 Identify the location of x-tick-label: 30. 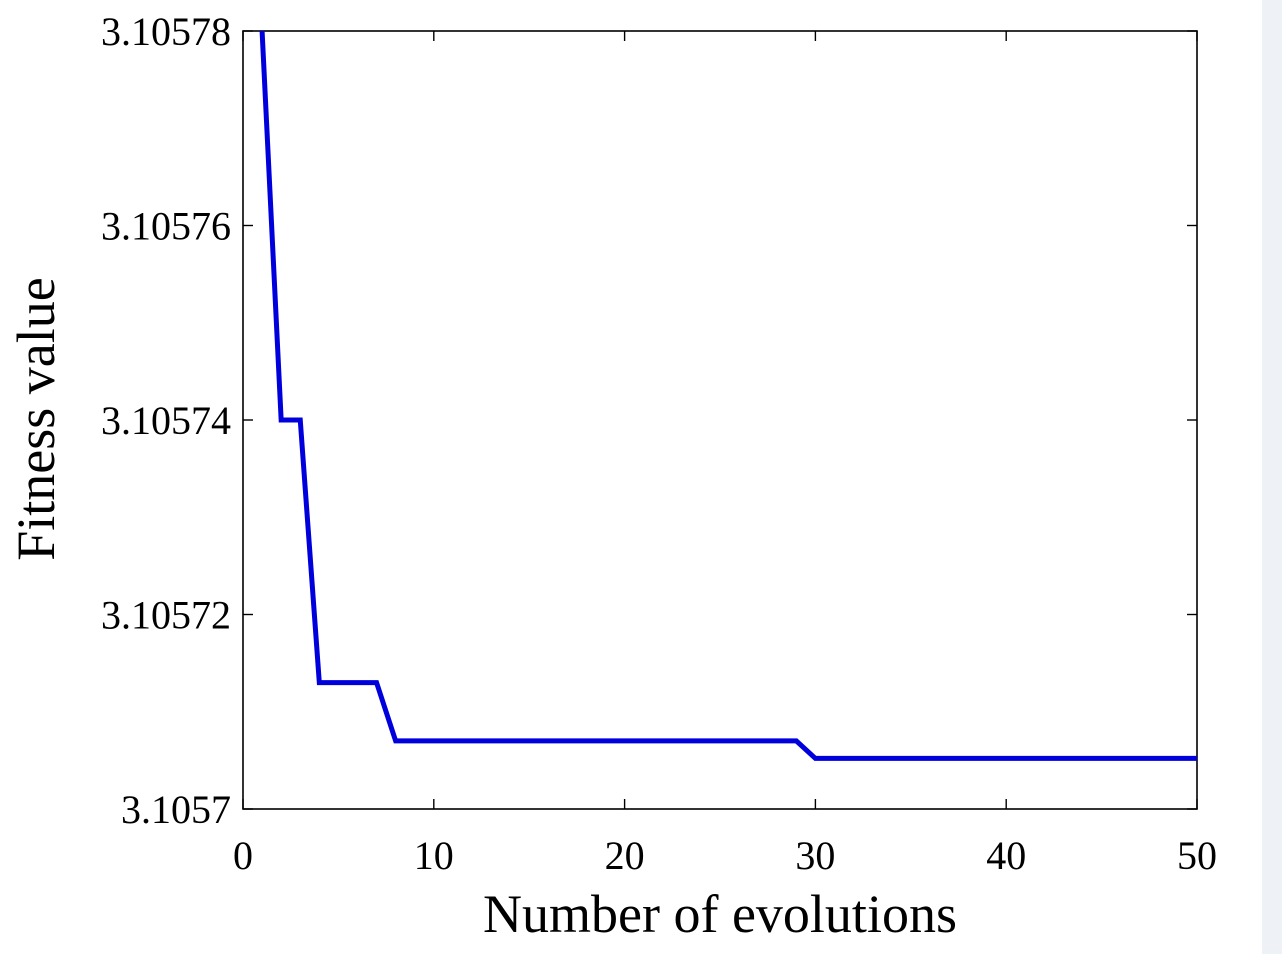
(815, 855).